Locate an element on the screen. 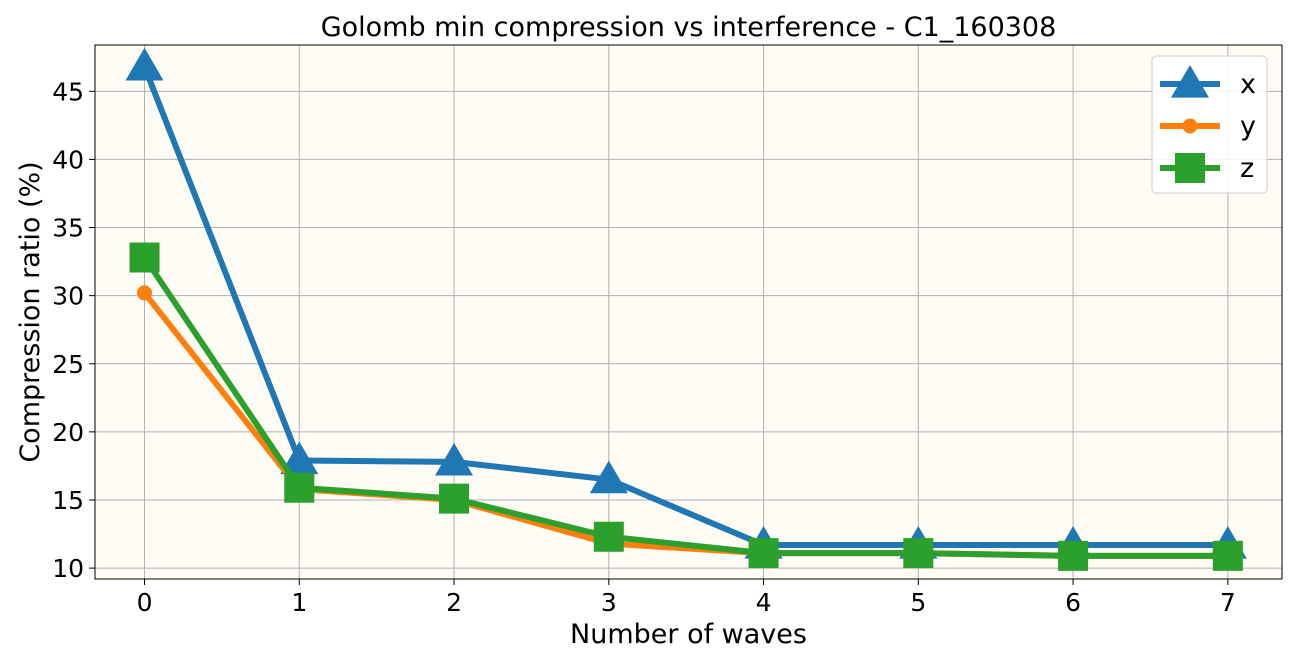 The image size is (1296, 665). x-tick-label: 5 is located at coordinates (918, 602).